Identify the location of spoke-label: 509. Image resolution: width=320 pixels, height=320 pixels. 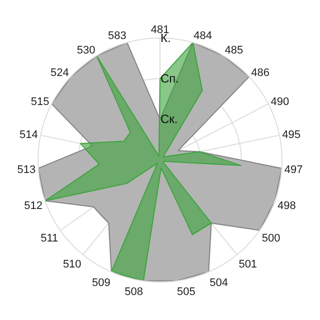
(101, 283).